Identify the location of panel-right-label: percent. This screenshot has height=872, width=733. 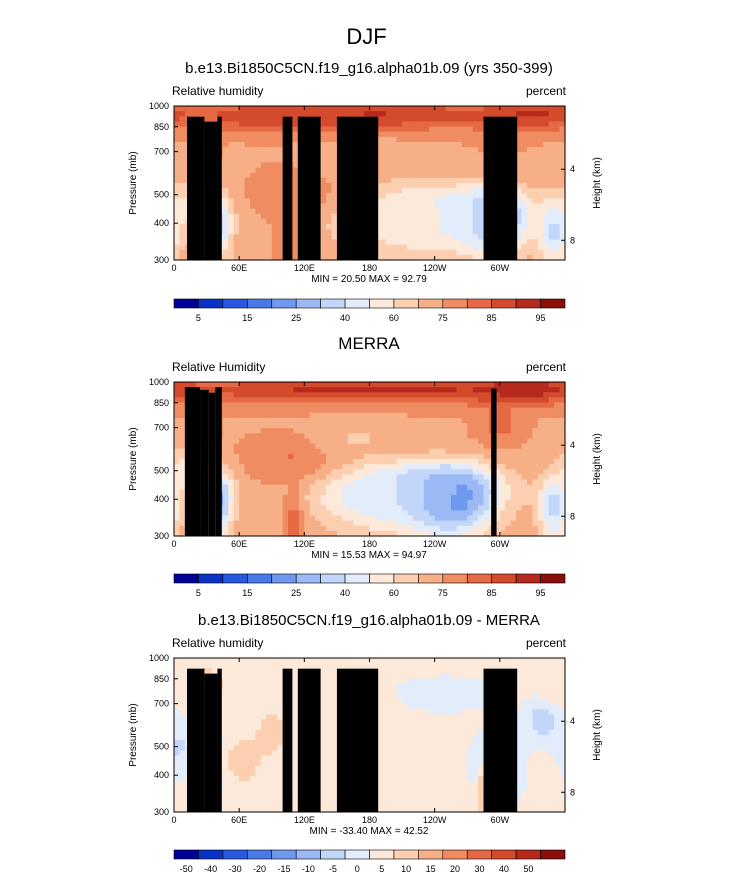
(546, 91).